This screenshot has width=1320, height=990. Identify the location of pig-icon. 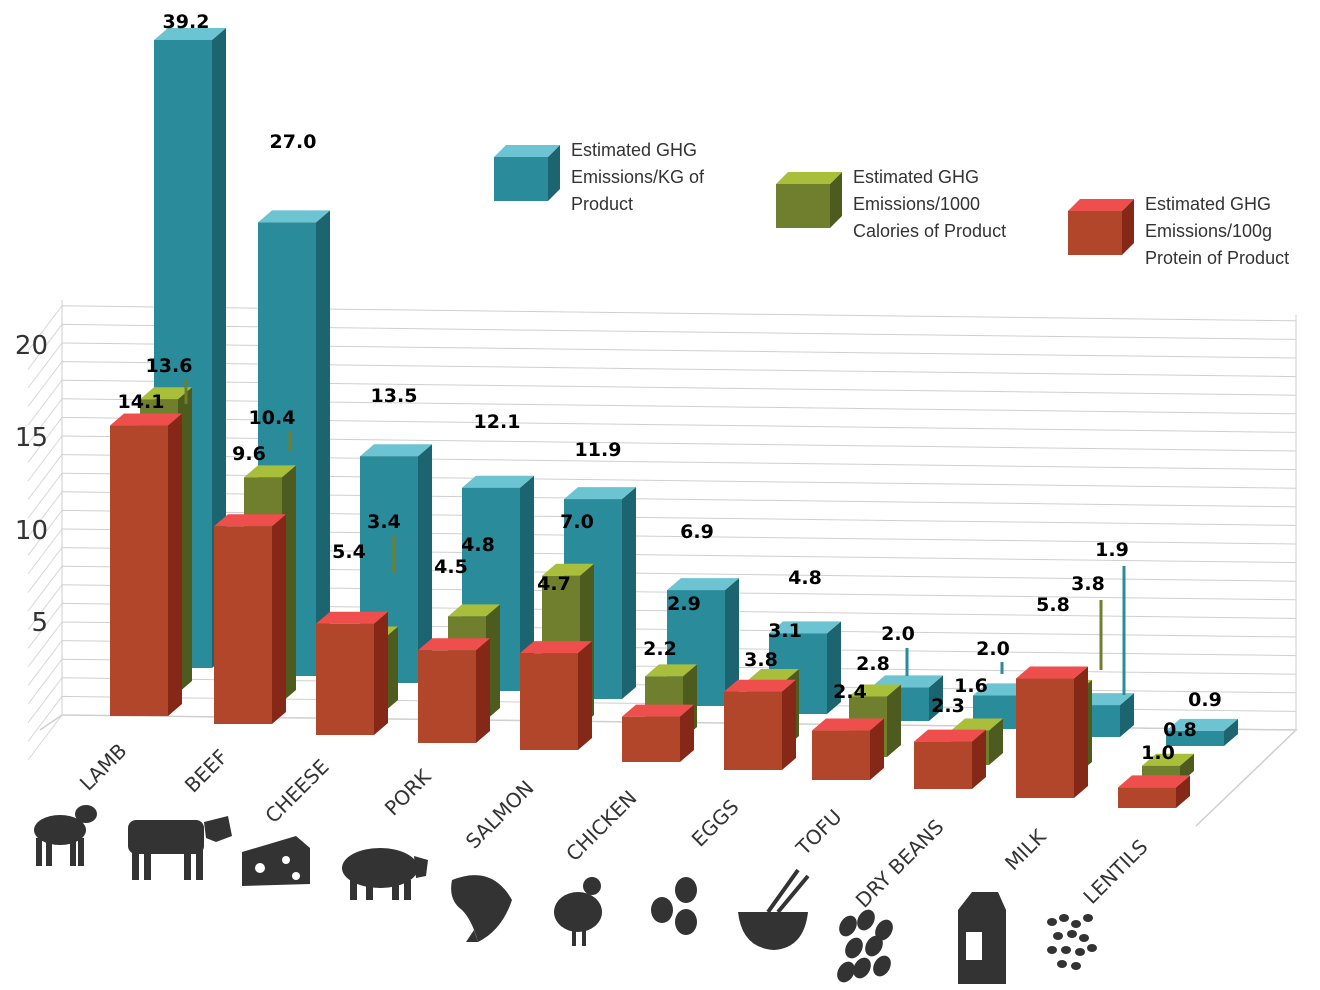
(385, 874).